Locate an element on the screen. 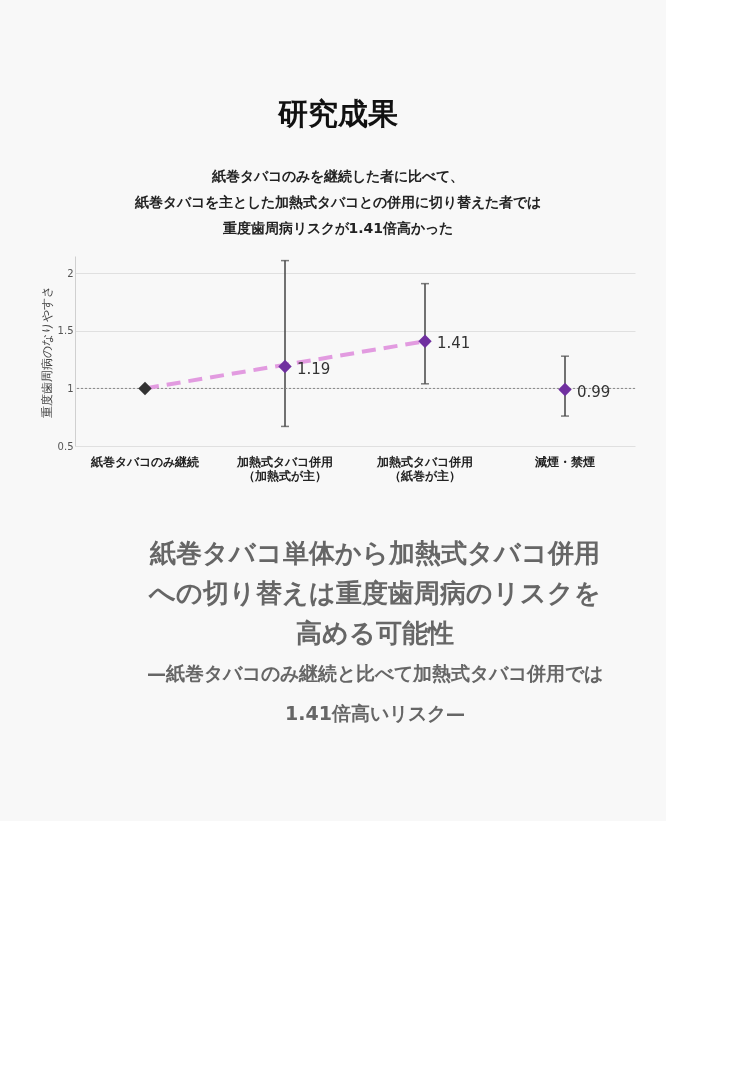 The image size is (736, 1080). x-tick-label: 加熱式タバコ併用（加熱式が主） is located at coordinates (284, 468).